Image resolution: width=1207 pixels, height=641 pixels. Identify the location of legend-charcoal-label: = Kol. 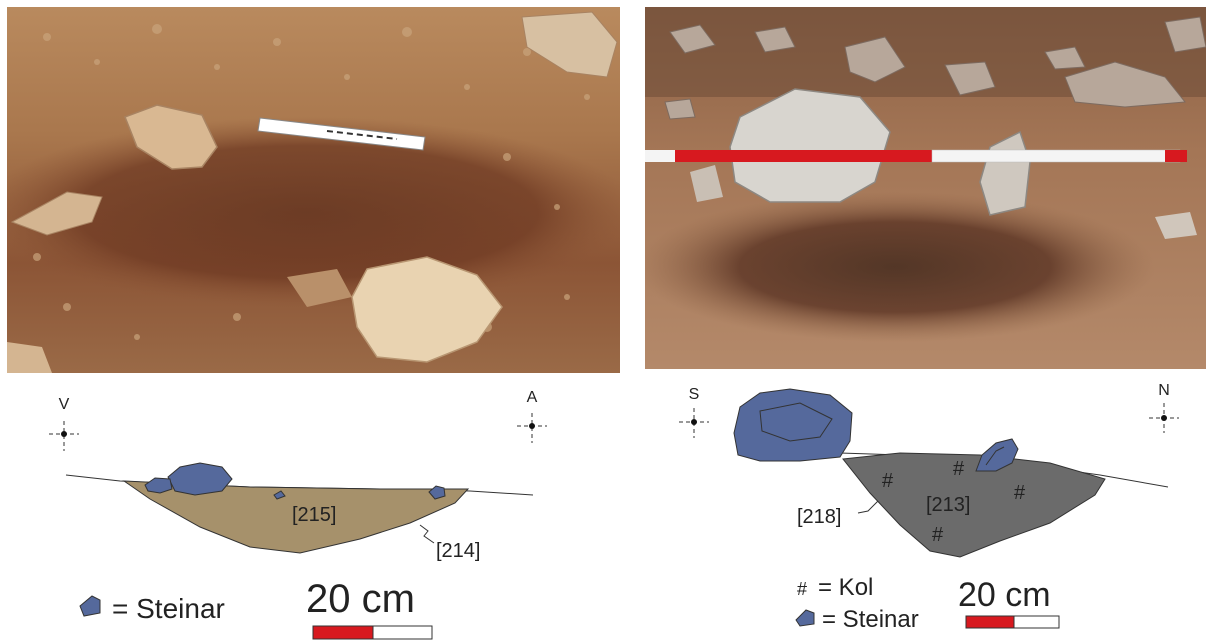
(845, 587).